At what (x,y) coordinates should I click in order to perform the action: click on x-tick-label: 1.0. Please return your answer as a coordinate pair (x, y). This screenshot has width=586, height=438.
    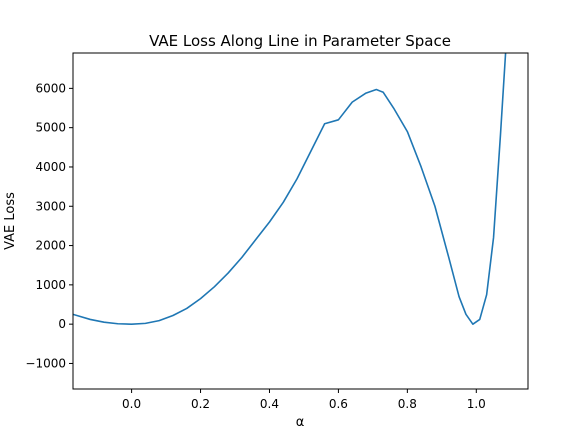
    Looking at the image, I should click on (476, 404).